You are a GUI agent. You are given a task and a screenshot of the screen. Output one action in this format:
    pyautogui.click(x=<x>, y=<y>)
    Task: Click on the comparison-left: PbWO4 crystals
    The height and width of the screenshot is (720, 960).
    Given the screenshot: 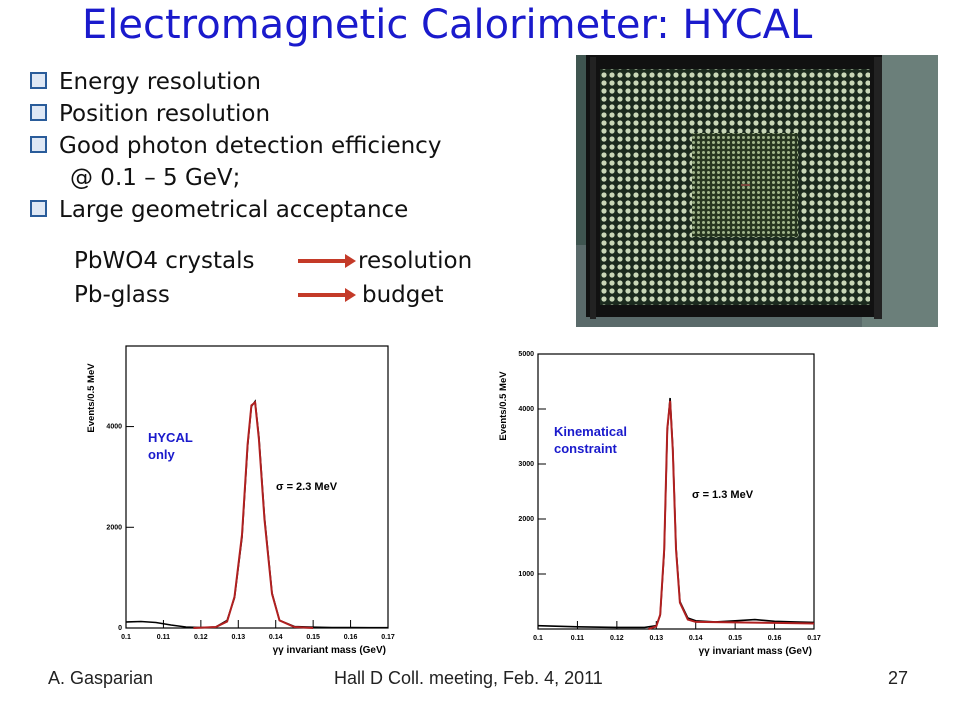 What is the action you would take?
    pyautogui.click(x=164, y=261)
    